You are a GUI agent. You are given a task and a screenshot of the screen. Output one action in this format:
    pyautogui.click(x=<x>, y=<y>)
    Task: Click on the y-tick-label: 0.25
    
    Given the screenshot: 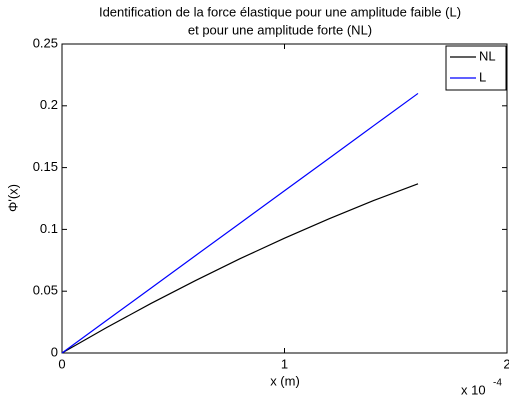 What is the action you would take?
    pyautogui.click(x=45, y=42)
    